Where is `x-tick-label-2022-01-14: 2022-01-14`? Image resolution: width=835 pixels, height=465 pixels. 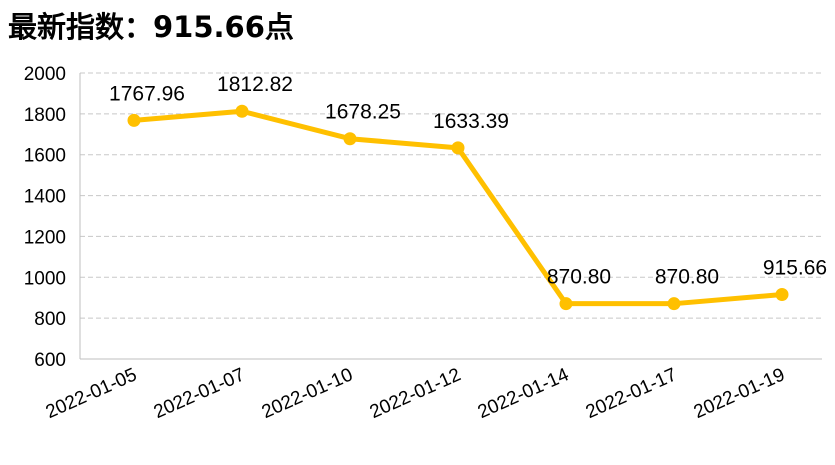 x-tick-label-2022-01-14: 2022-01-14 is located at coordinates (524, 393).